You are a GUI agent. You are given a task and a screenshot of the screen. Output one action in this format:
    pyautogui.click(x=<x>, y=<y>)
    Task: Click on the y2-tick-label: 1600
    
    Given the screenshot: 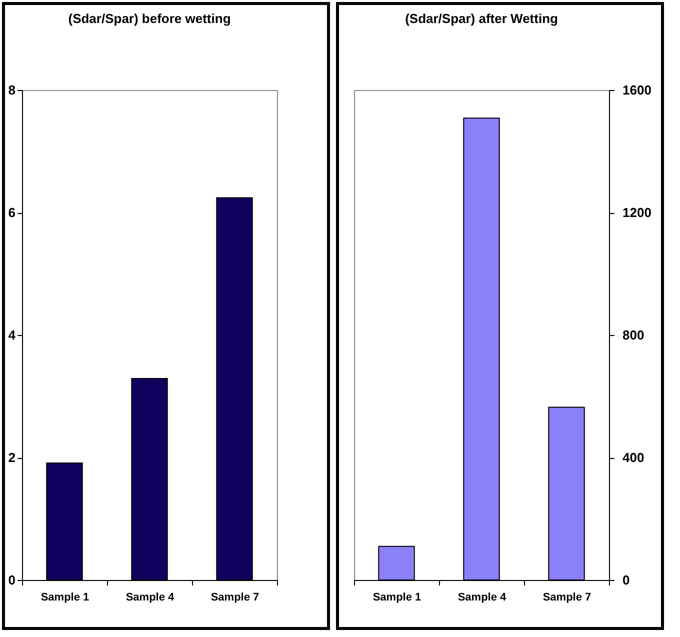 What is the action you would take?
    pyautogui.click(x=637, y=90)
    